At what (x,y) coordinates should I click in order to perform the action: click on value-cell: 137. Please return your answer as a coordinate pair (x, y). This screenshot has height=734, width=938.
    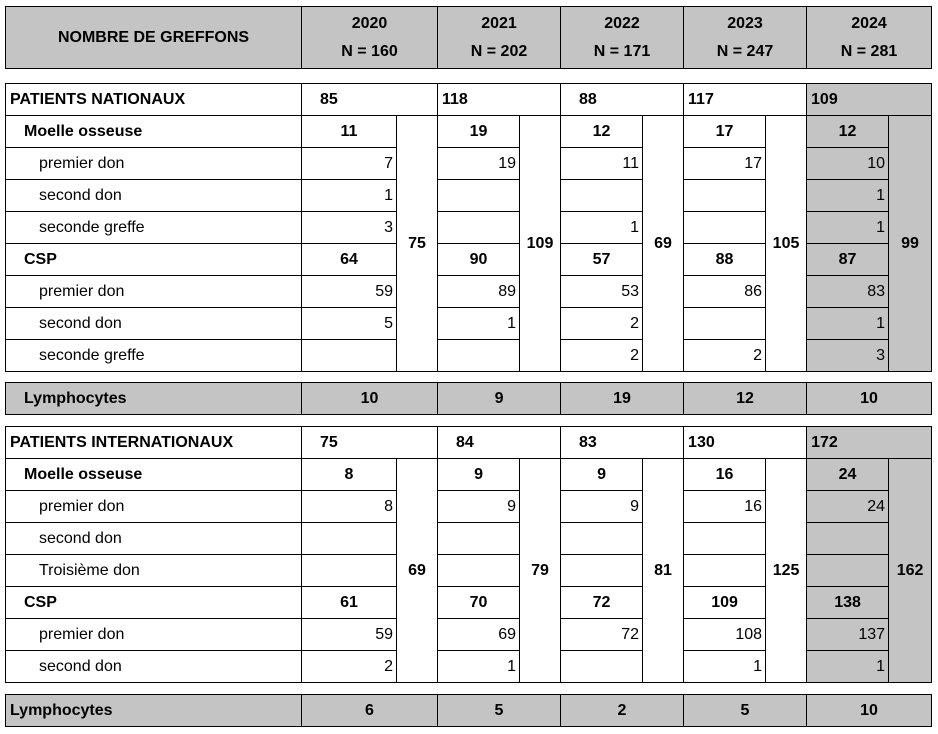
    Looking at the image, I should click on (848, 634).